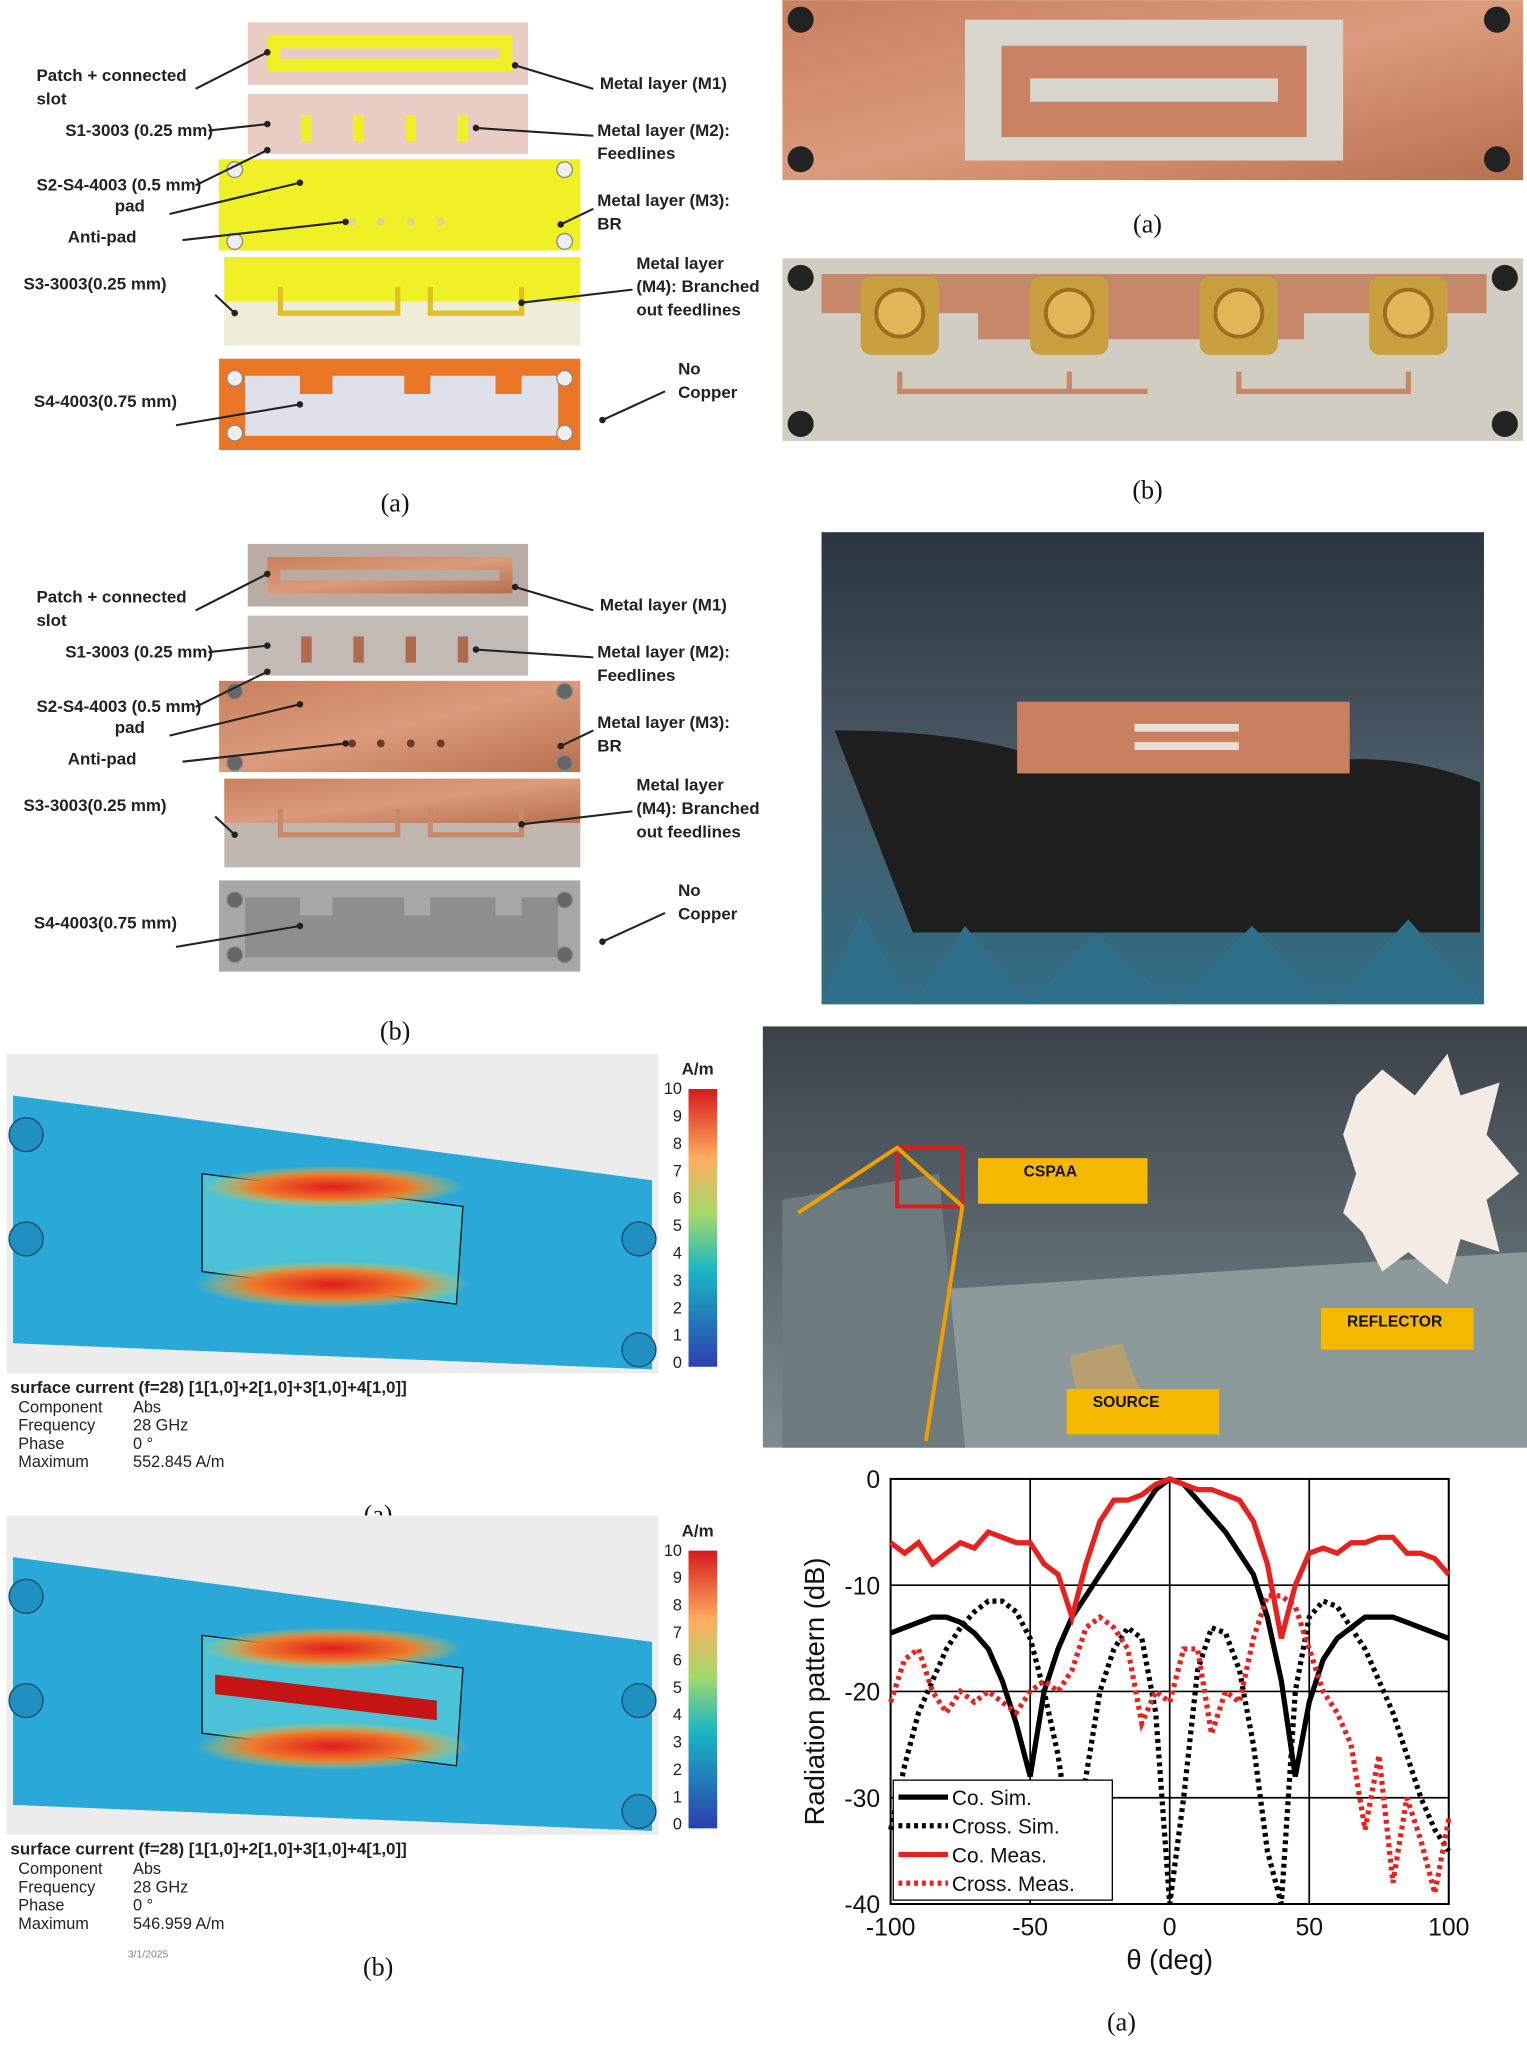 The image size is (1527, 2045). I want to click on y-tick-label: -40, so click(862, 1905).